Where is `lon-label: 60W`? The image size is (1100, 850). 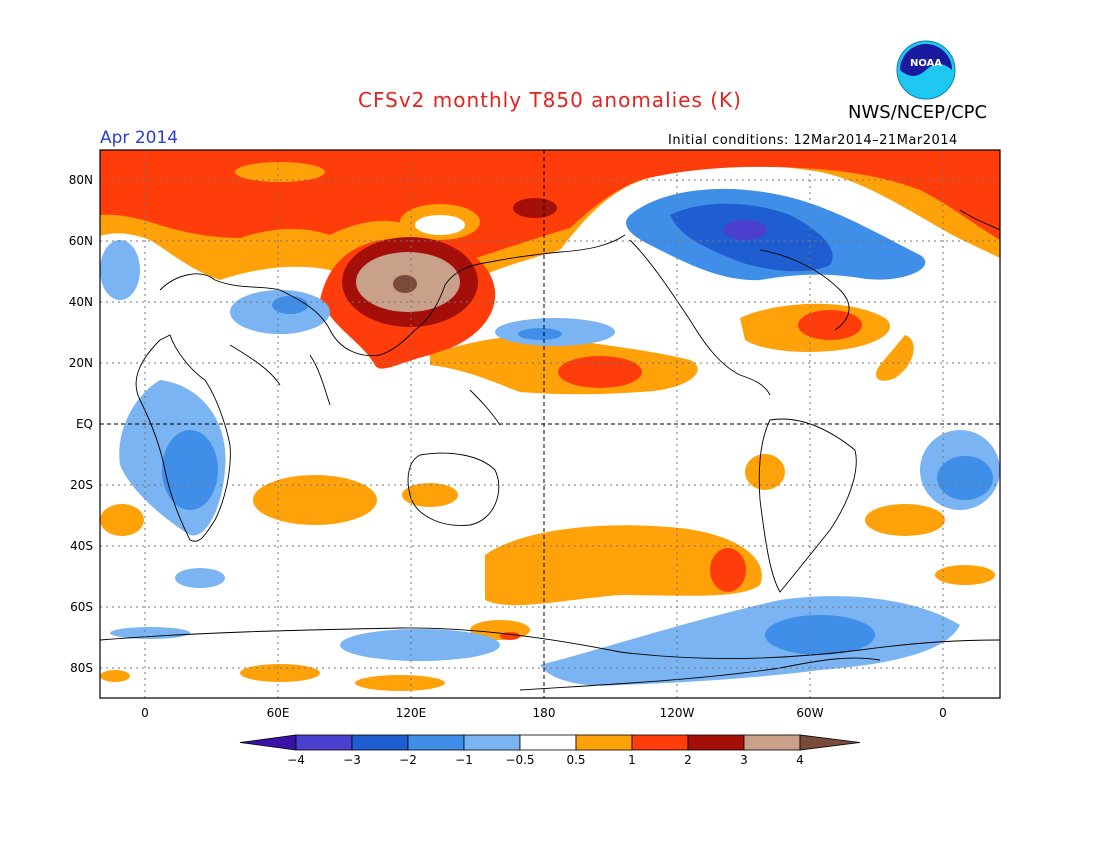 lon-label: 60W is located at coordinates (809, 713).